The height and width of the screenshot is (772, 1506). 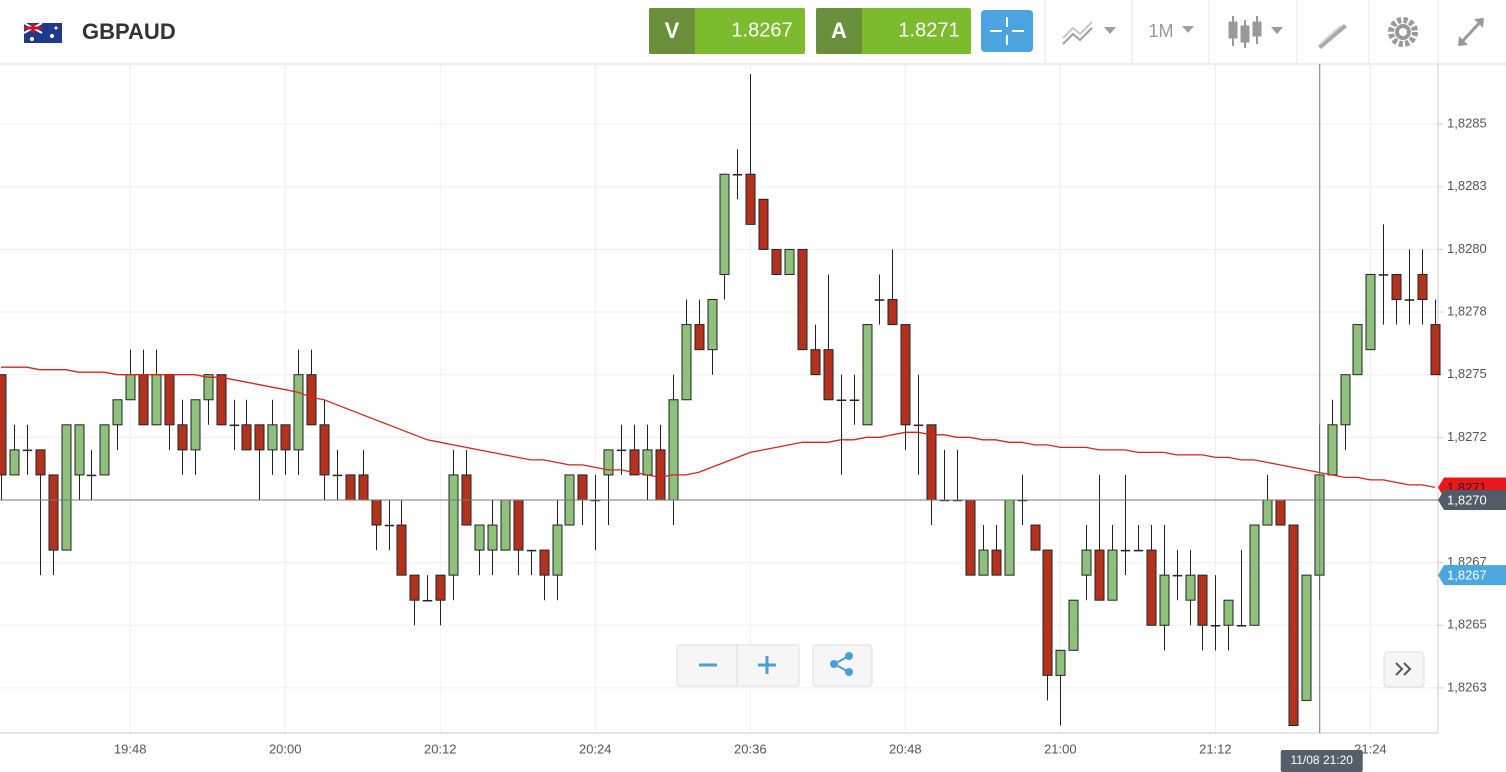 What do you see at coordinates (1467, 499) in the screenshot?
I see `price-tag-label: 1,8270` at bounding box center [1467, 499].